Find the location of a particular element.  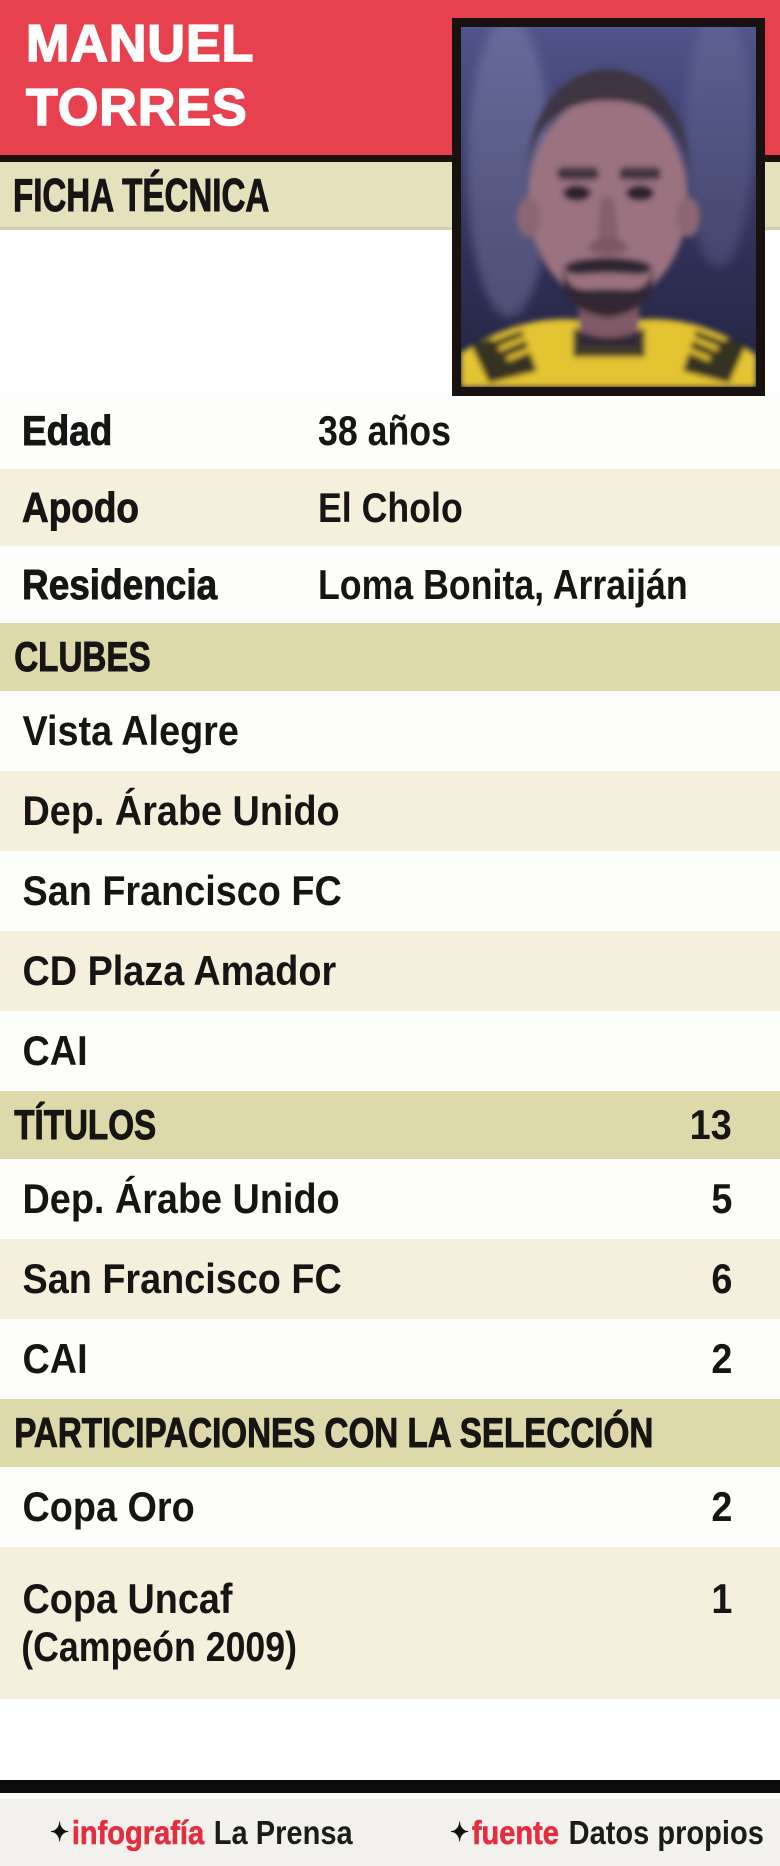

rule-gap is located at coordinates (390, 1796).